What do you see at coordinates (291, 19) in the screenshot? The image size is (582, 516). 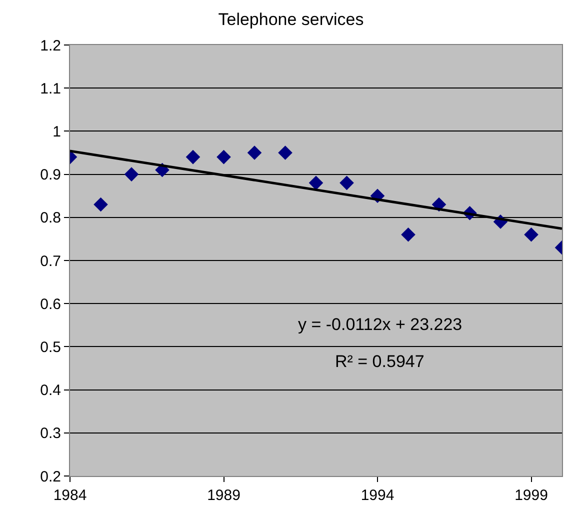 I see `chart-title: Telephone services` at bounding box center [291, 19].